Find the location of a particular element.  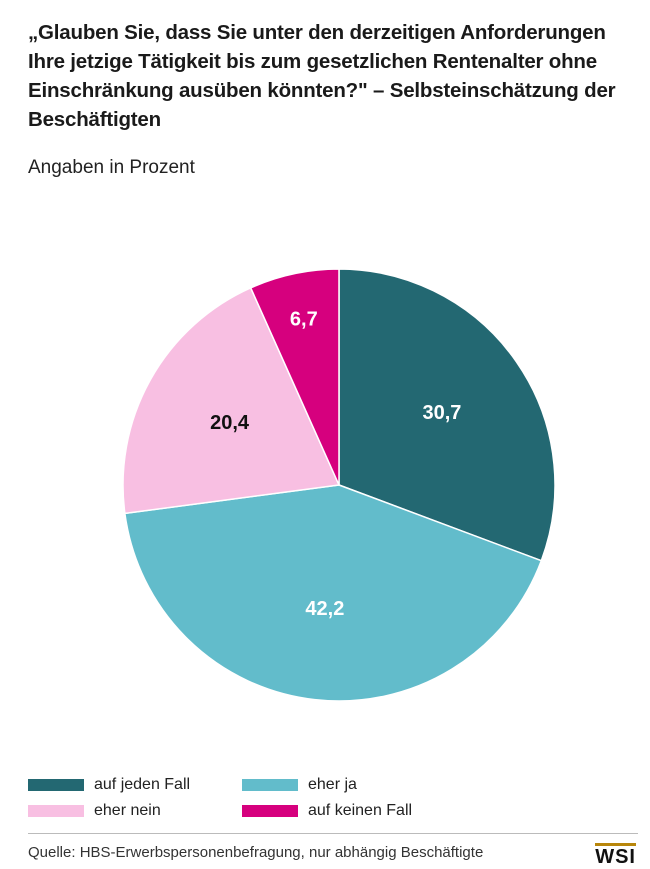

pie-slice-value-label: 30,7 is located at coordinates (441, 413).